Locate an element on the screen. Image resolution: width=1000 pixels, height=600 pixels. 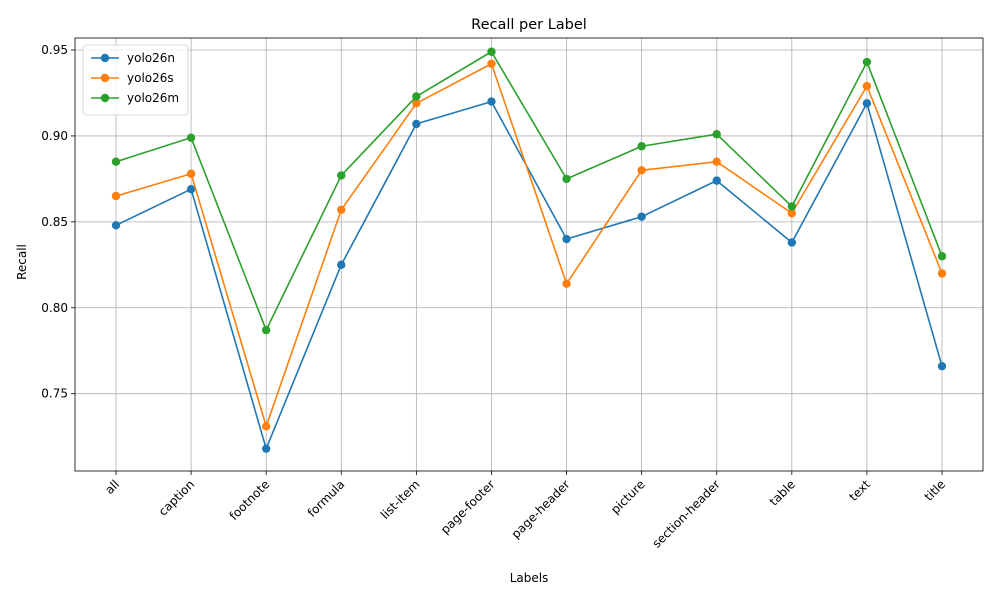
legend: yolo26n yolo26s yolo26m is located at coordinates (135, 80).